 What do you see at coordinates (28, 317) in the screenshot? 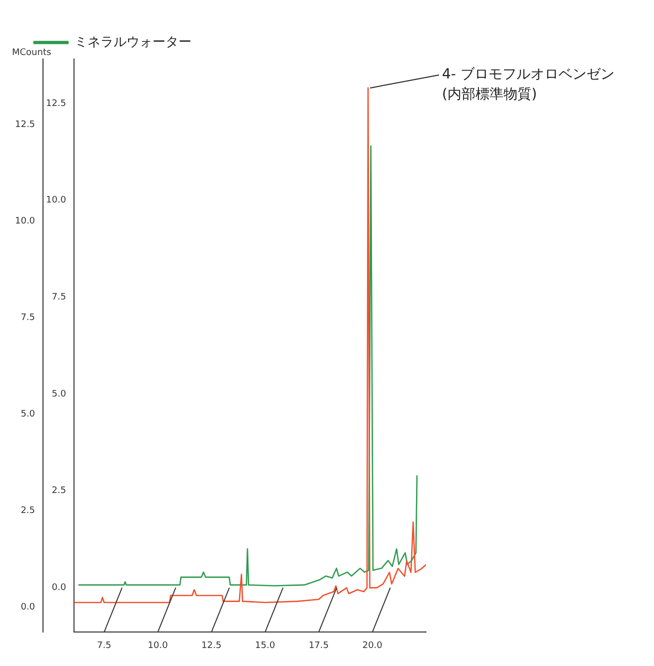
I see `y-tick-label: 7.5` at bounding box center [28, 317].